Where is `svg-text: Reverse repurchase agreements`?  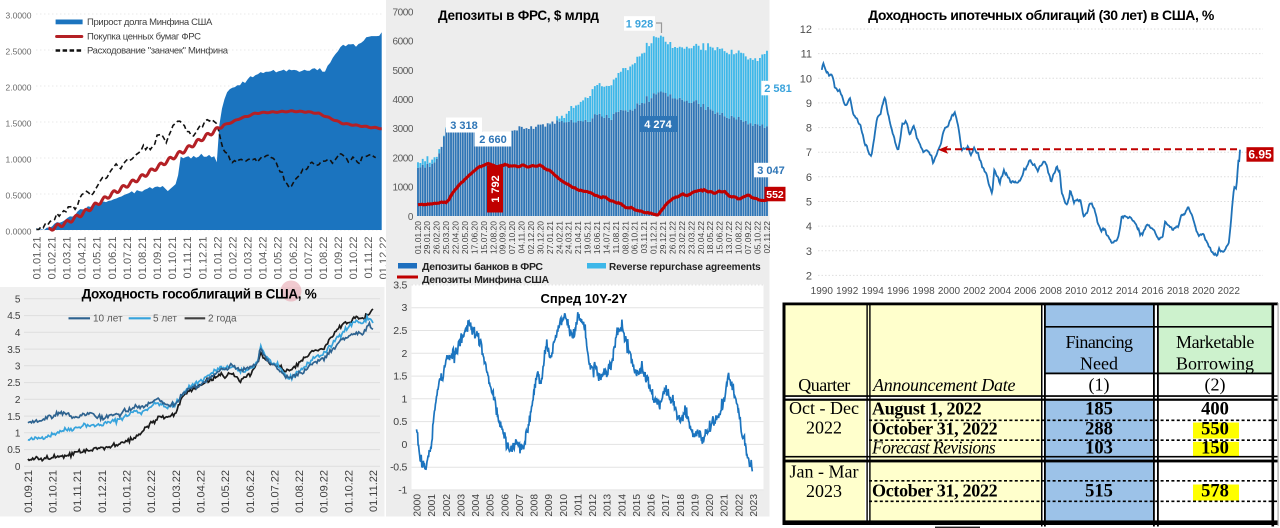
svg-text: Reverse repurchase agreements is located at coordinates (685, 267).